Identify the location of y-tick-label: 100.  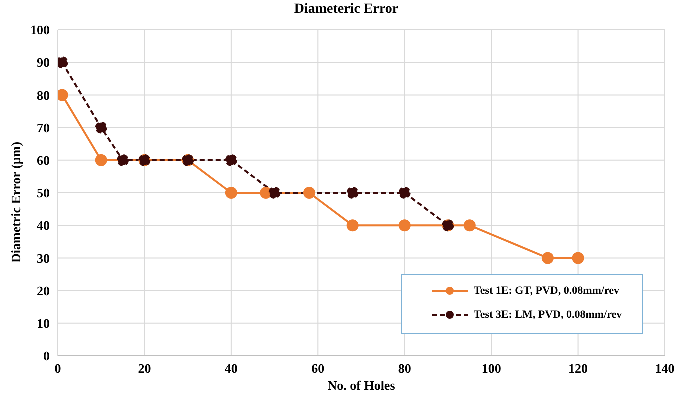
(40, 30).